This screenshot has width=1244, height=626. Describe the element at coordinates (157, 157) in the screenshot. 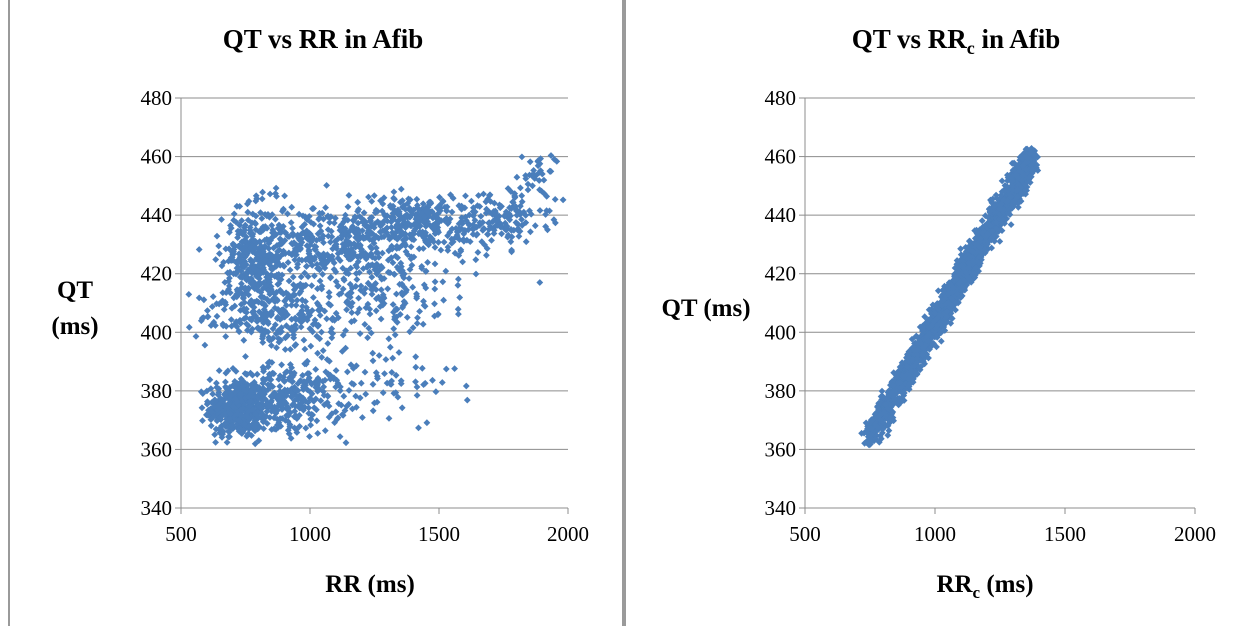

I see `y-tick-label: 460` at that location.